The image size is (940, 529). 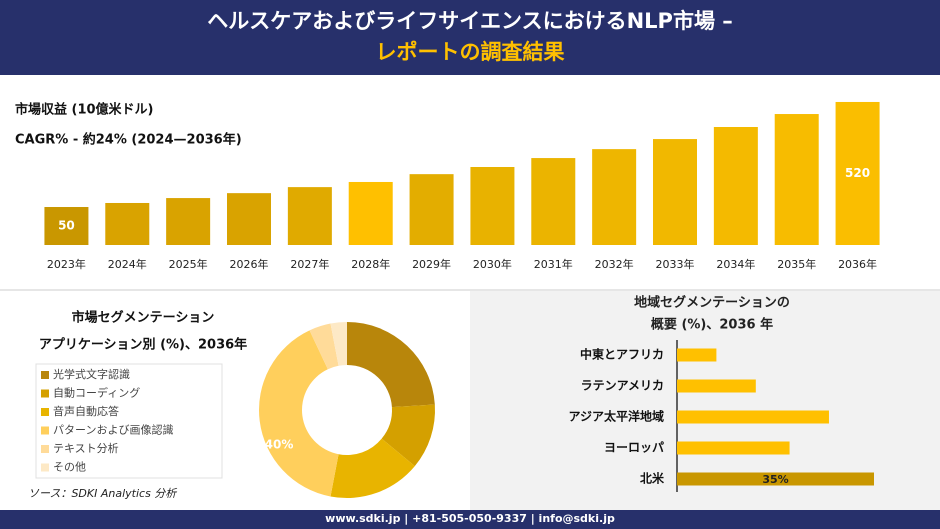 What do you see at coordinates (614, 264) in the screenshot?
I see `x-tick-label: 2032年` at bounding box center [614, 264].